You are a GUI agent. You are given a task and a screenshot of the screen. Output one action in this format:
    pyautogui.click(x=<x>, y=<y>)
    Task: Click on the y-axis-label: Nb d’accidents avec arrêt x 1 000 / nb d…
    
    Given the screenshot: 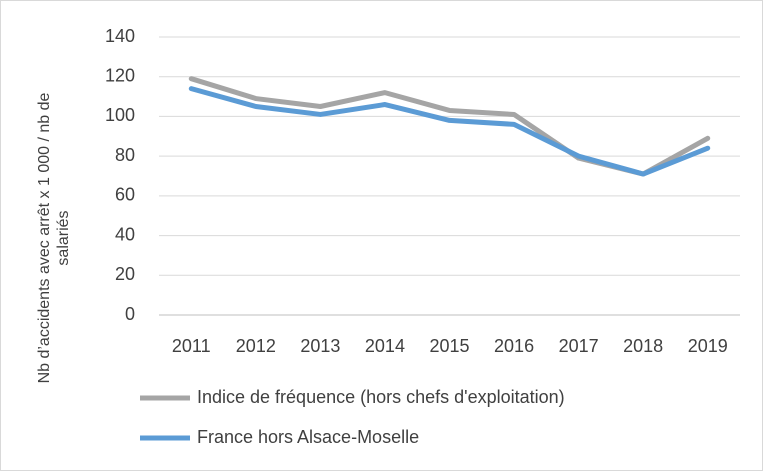 What is the action you would take?
    pyautogui.click(x=54, y=238)
    